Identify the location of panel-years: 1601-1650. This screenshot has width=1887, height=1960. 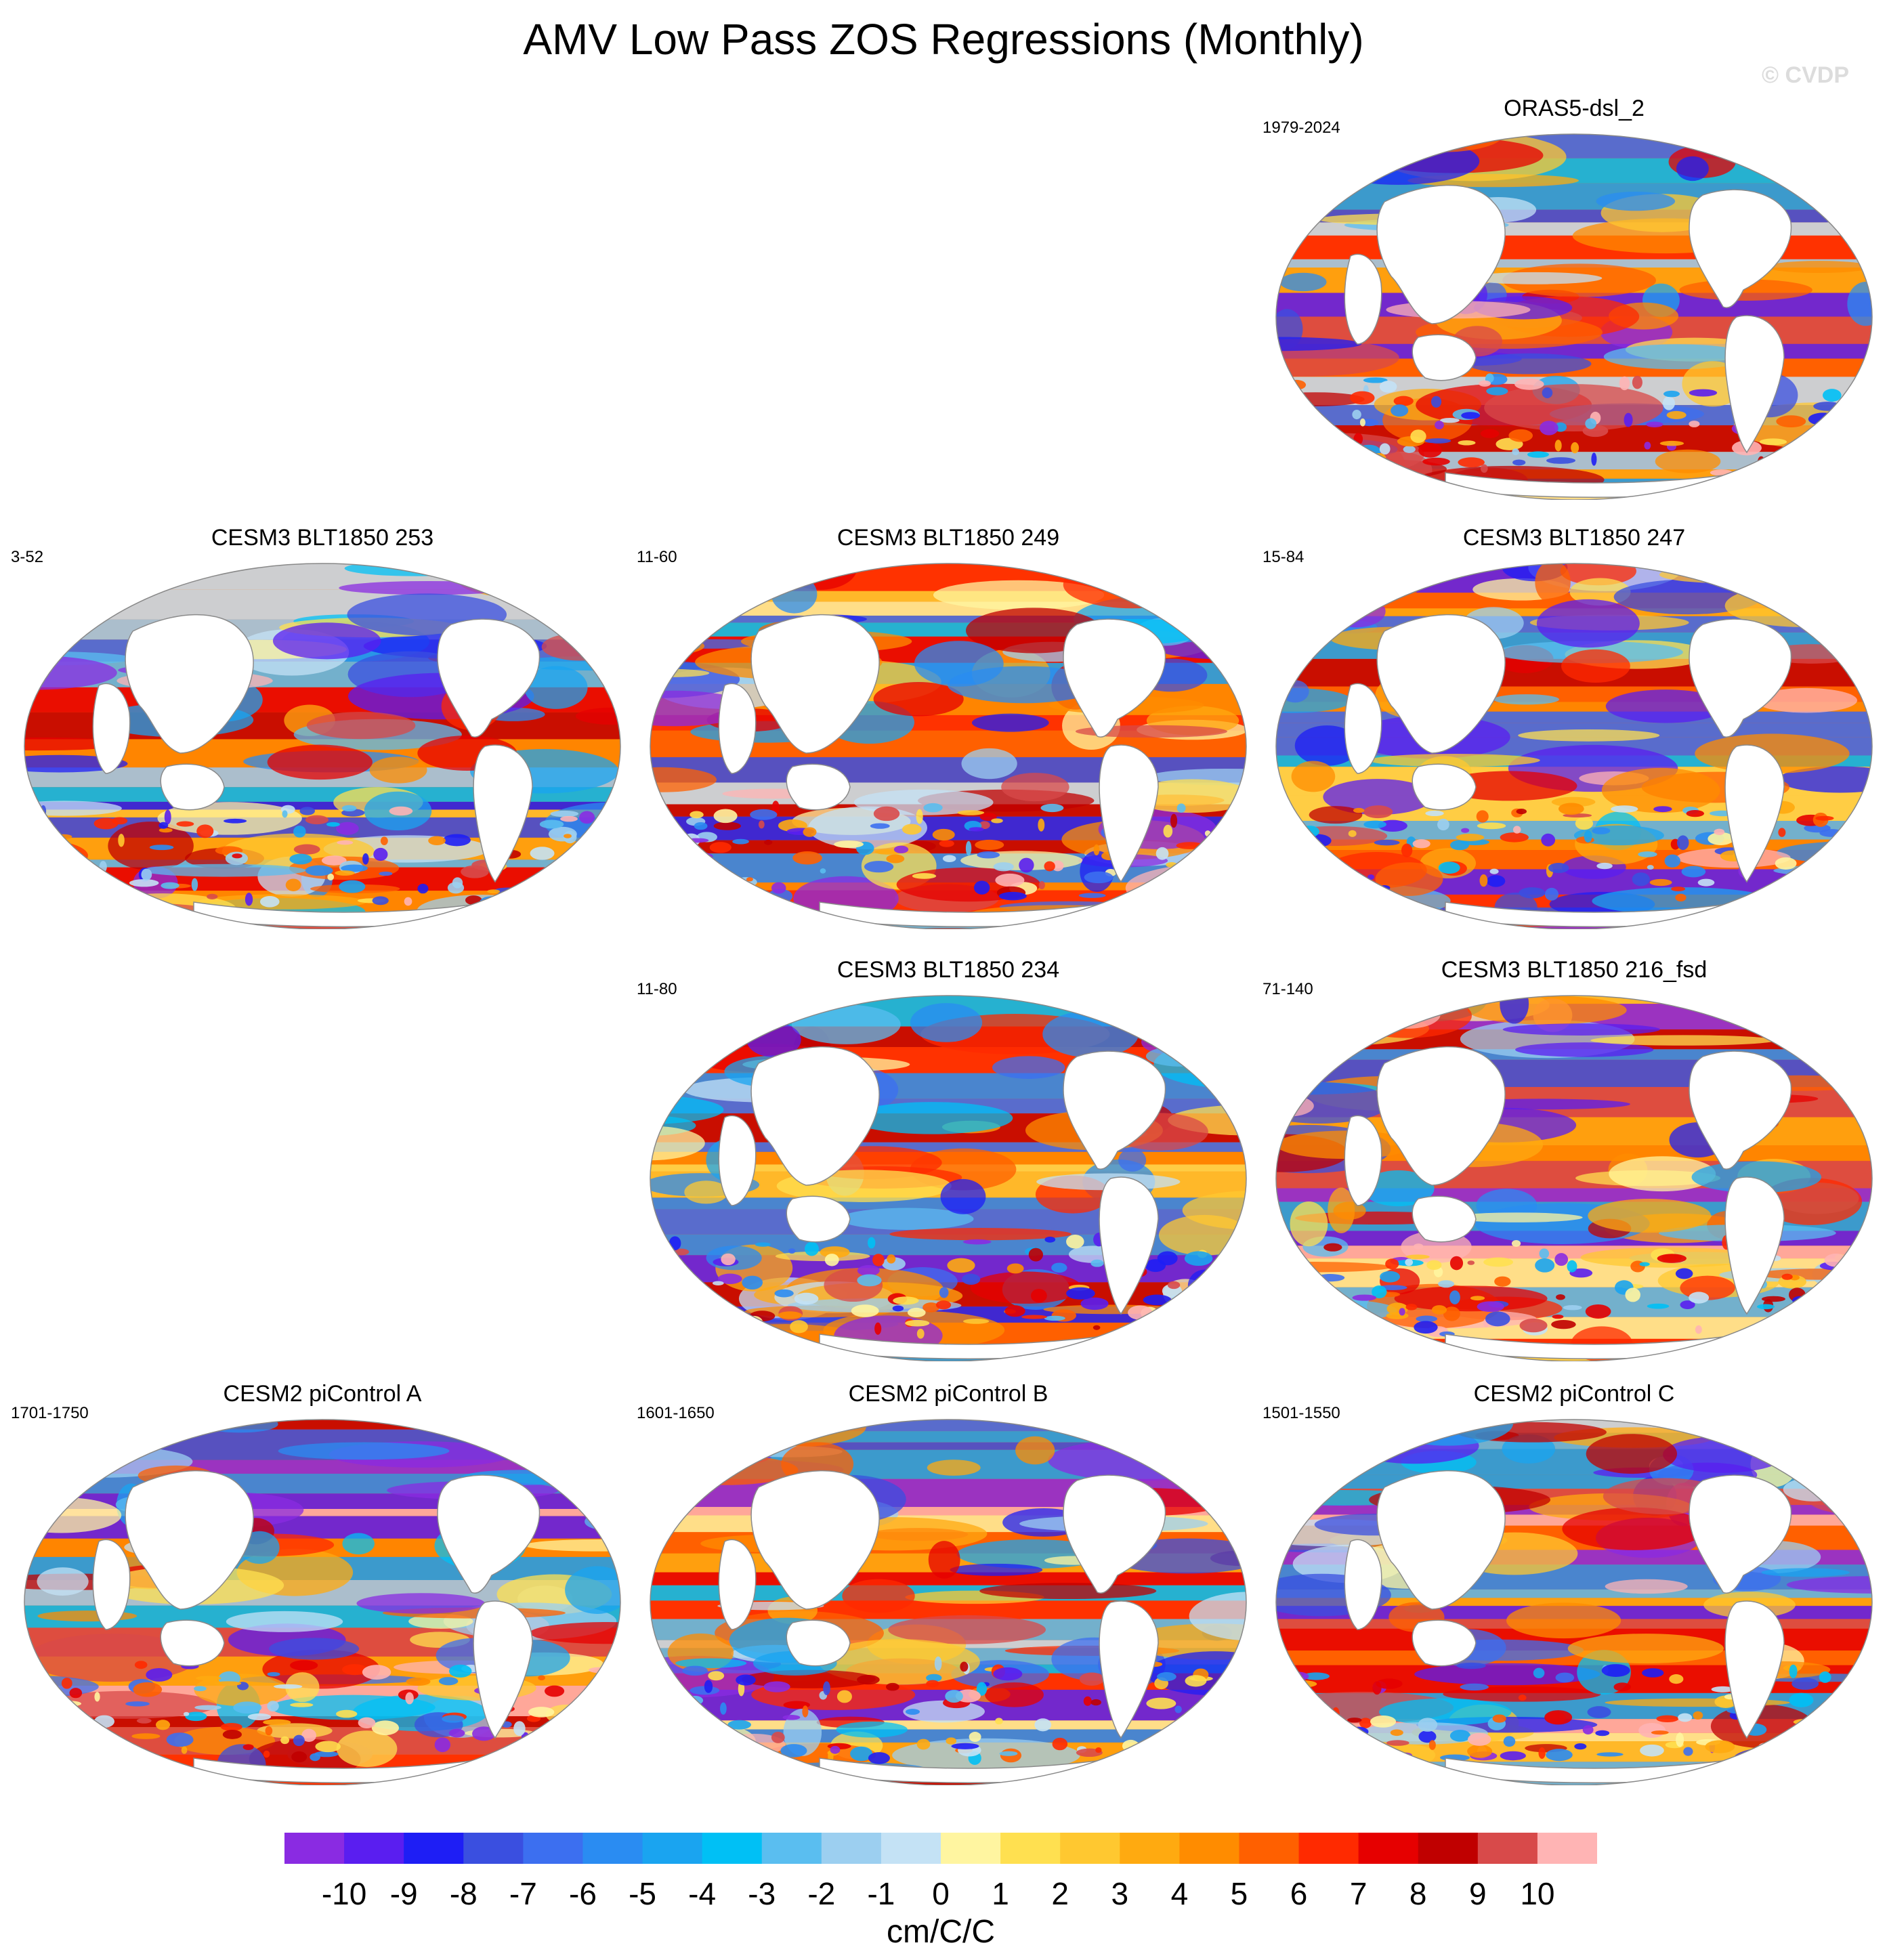
(676, 1413).